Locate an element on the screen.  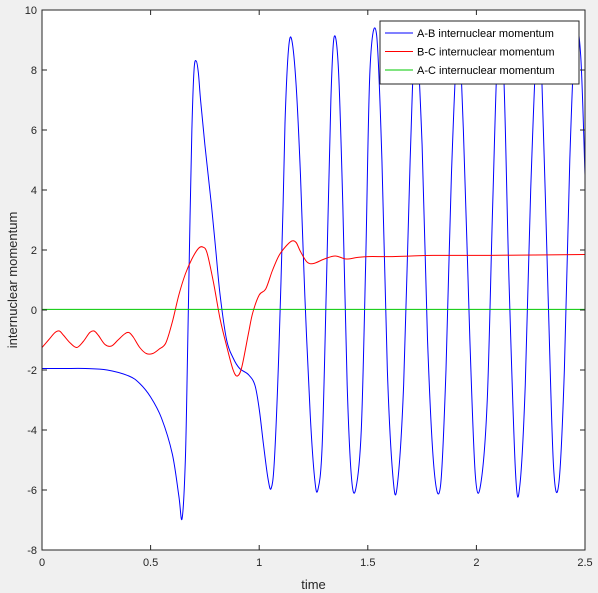
x-tick-label: 1 is located at coordinates (259, 563).